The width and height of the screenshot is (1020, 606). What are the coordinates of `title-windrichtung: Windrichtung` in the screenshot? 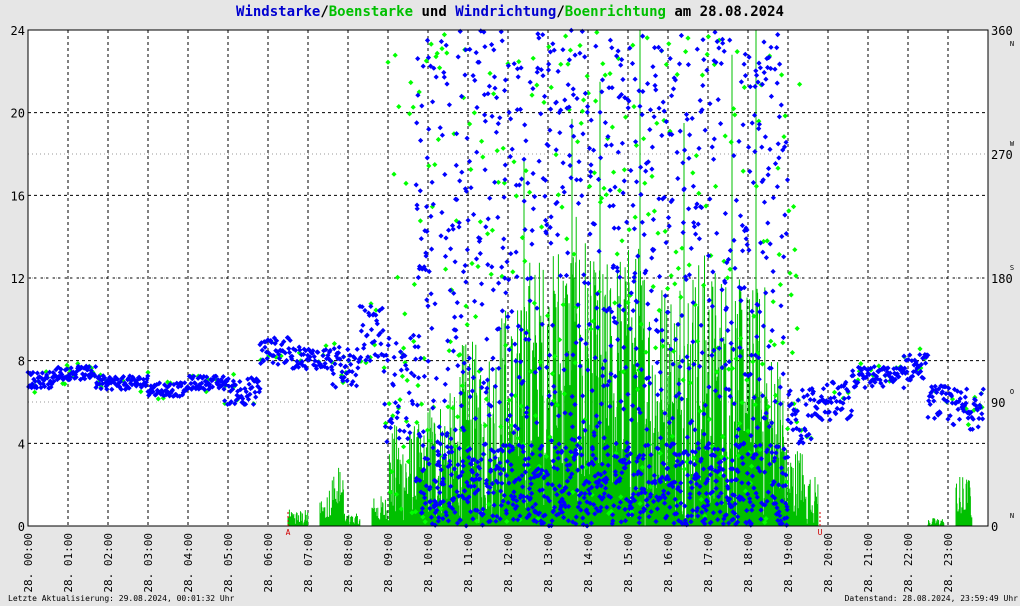 It's located at (506, 12).